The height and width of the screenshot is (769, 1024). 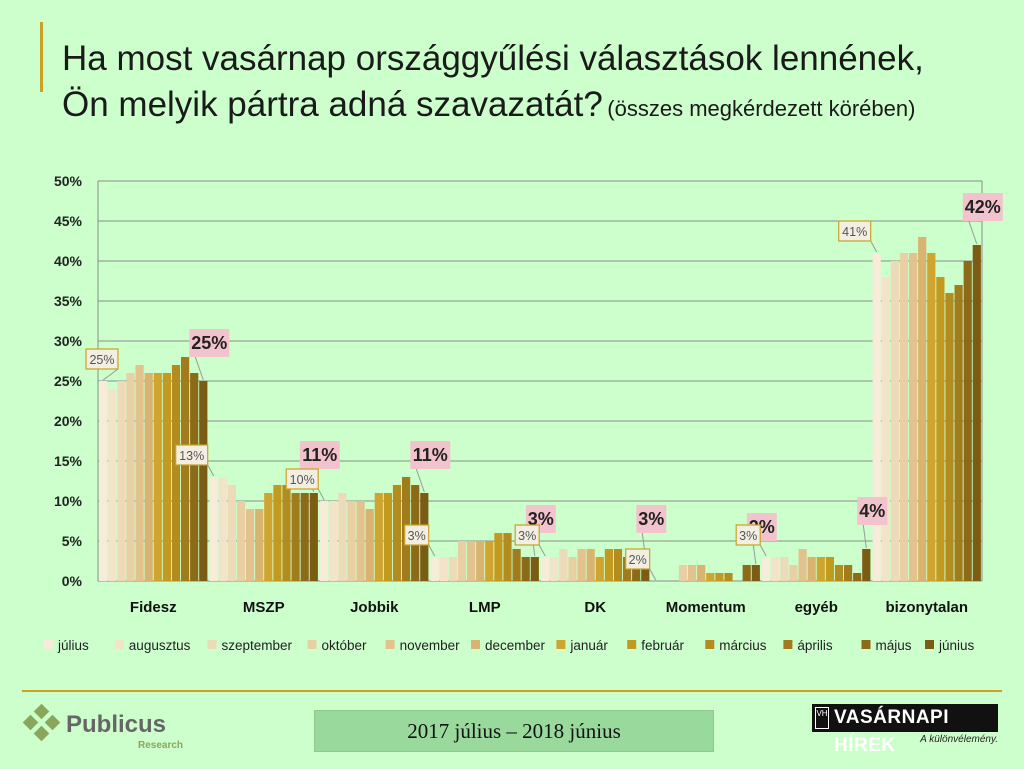 I want to click on bar-január-Fidesz, so click(x=157, y=477).